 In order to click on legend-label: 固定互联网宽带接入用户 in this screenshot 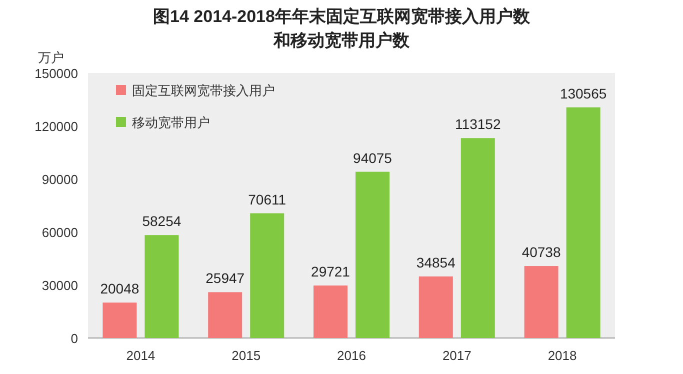, I will do `click(203, 90)`.